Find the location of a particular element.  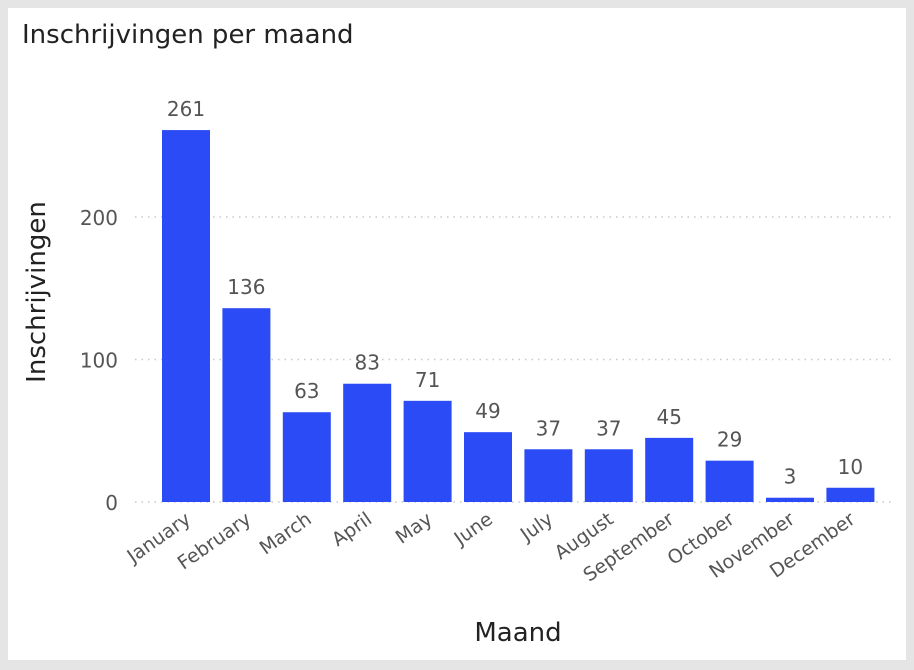

data-label: 45 is located at coordinates (668, 417).